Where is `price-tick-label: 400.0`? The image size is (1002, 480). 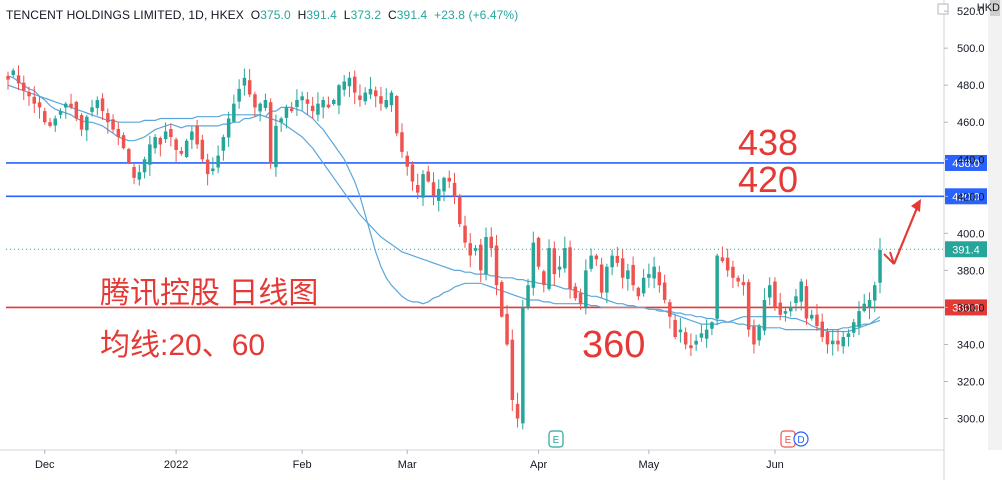 price-tick-label: 400.0 is located at coordinates (971, 234).